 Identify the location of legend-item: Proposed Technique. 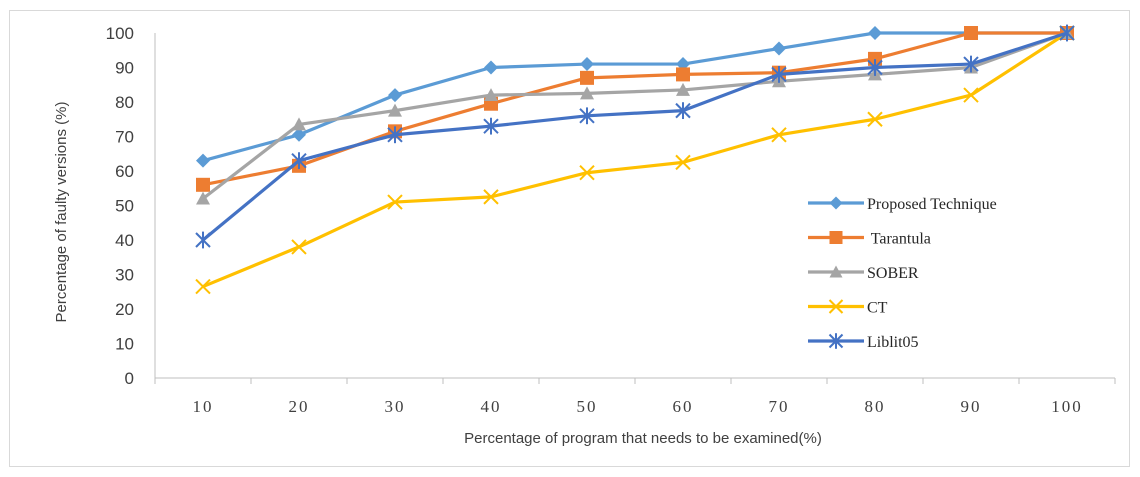
(902, 204).